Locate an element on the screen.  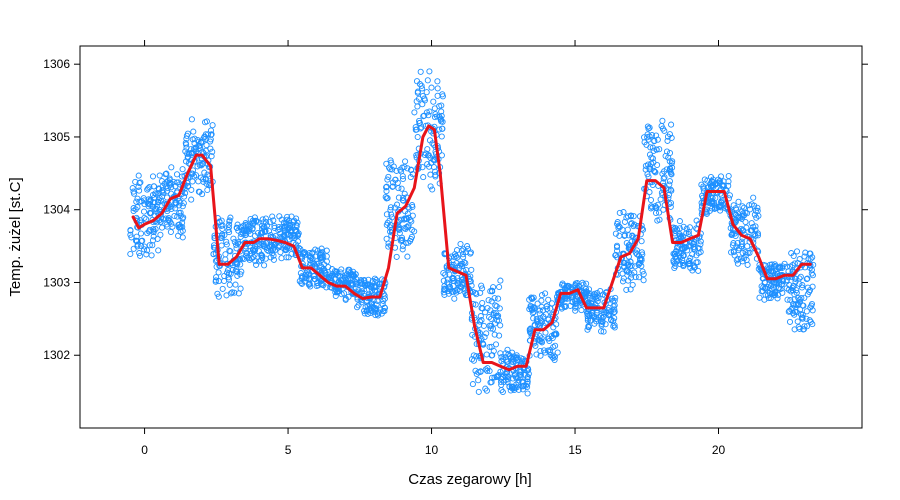
x-tick-label: 5 is located at coordinates (288, 450).